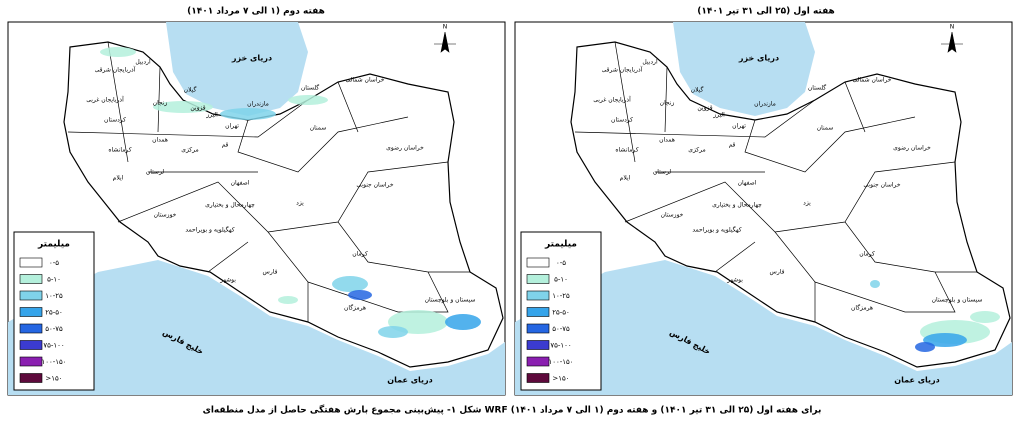 This screenshot has height=422, width=1024. I want to click on province-label: ایلام, so click(625, 178).